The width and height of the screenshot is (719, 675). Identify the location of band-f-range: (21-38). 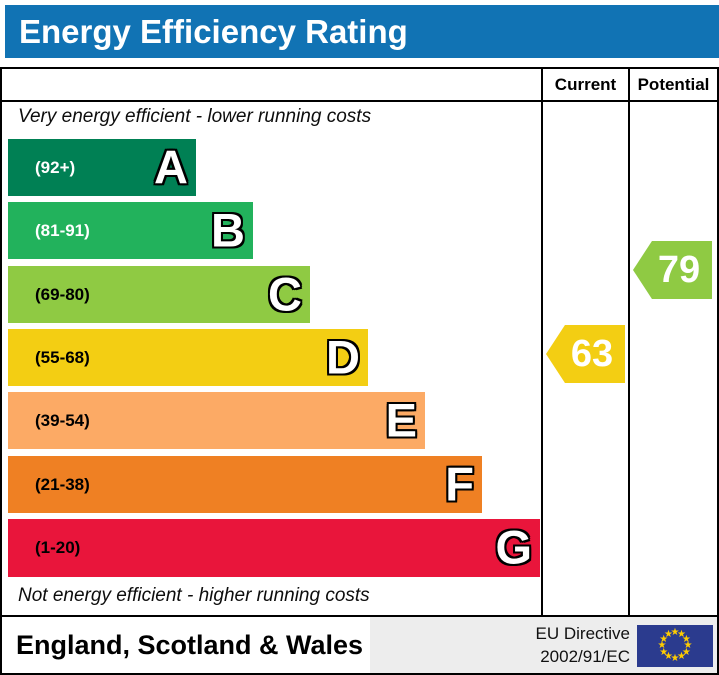
(62, 484).